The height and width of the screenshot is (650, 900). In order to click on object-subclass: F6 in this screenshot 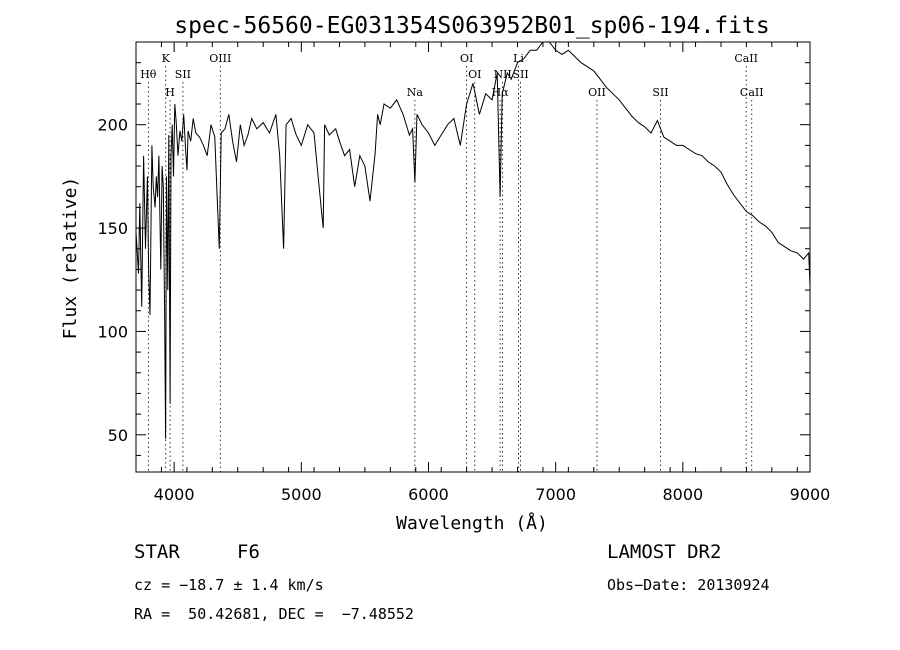, I will do `click(248, 552)`.